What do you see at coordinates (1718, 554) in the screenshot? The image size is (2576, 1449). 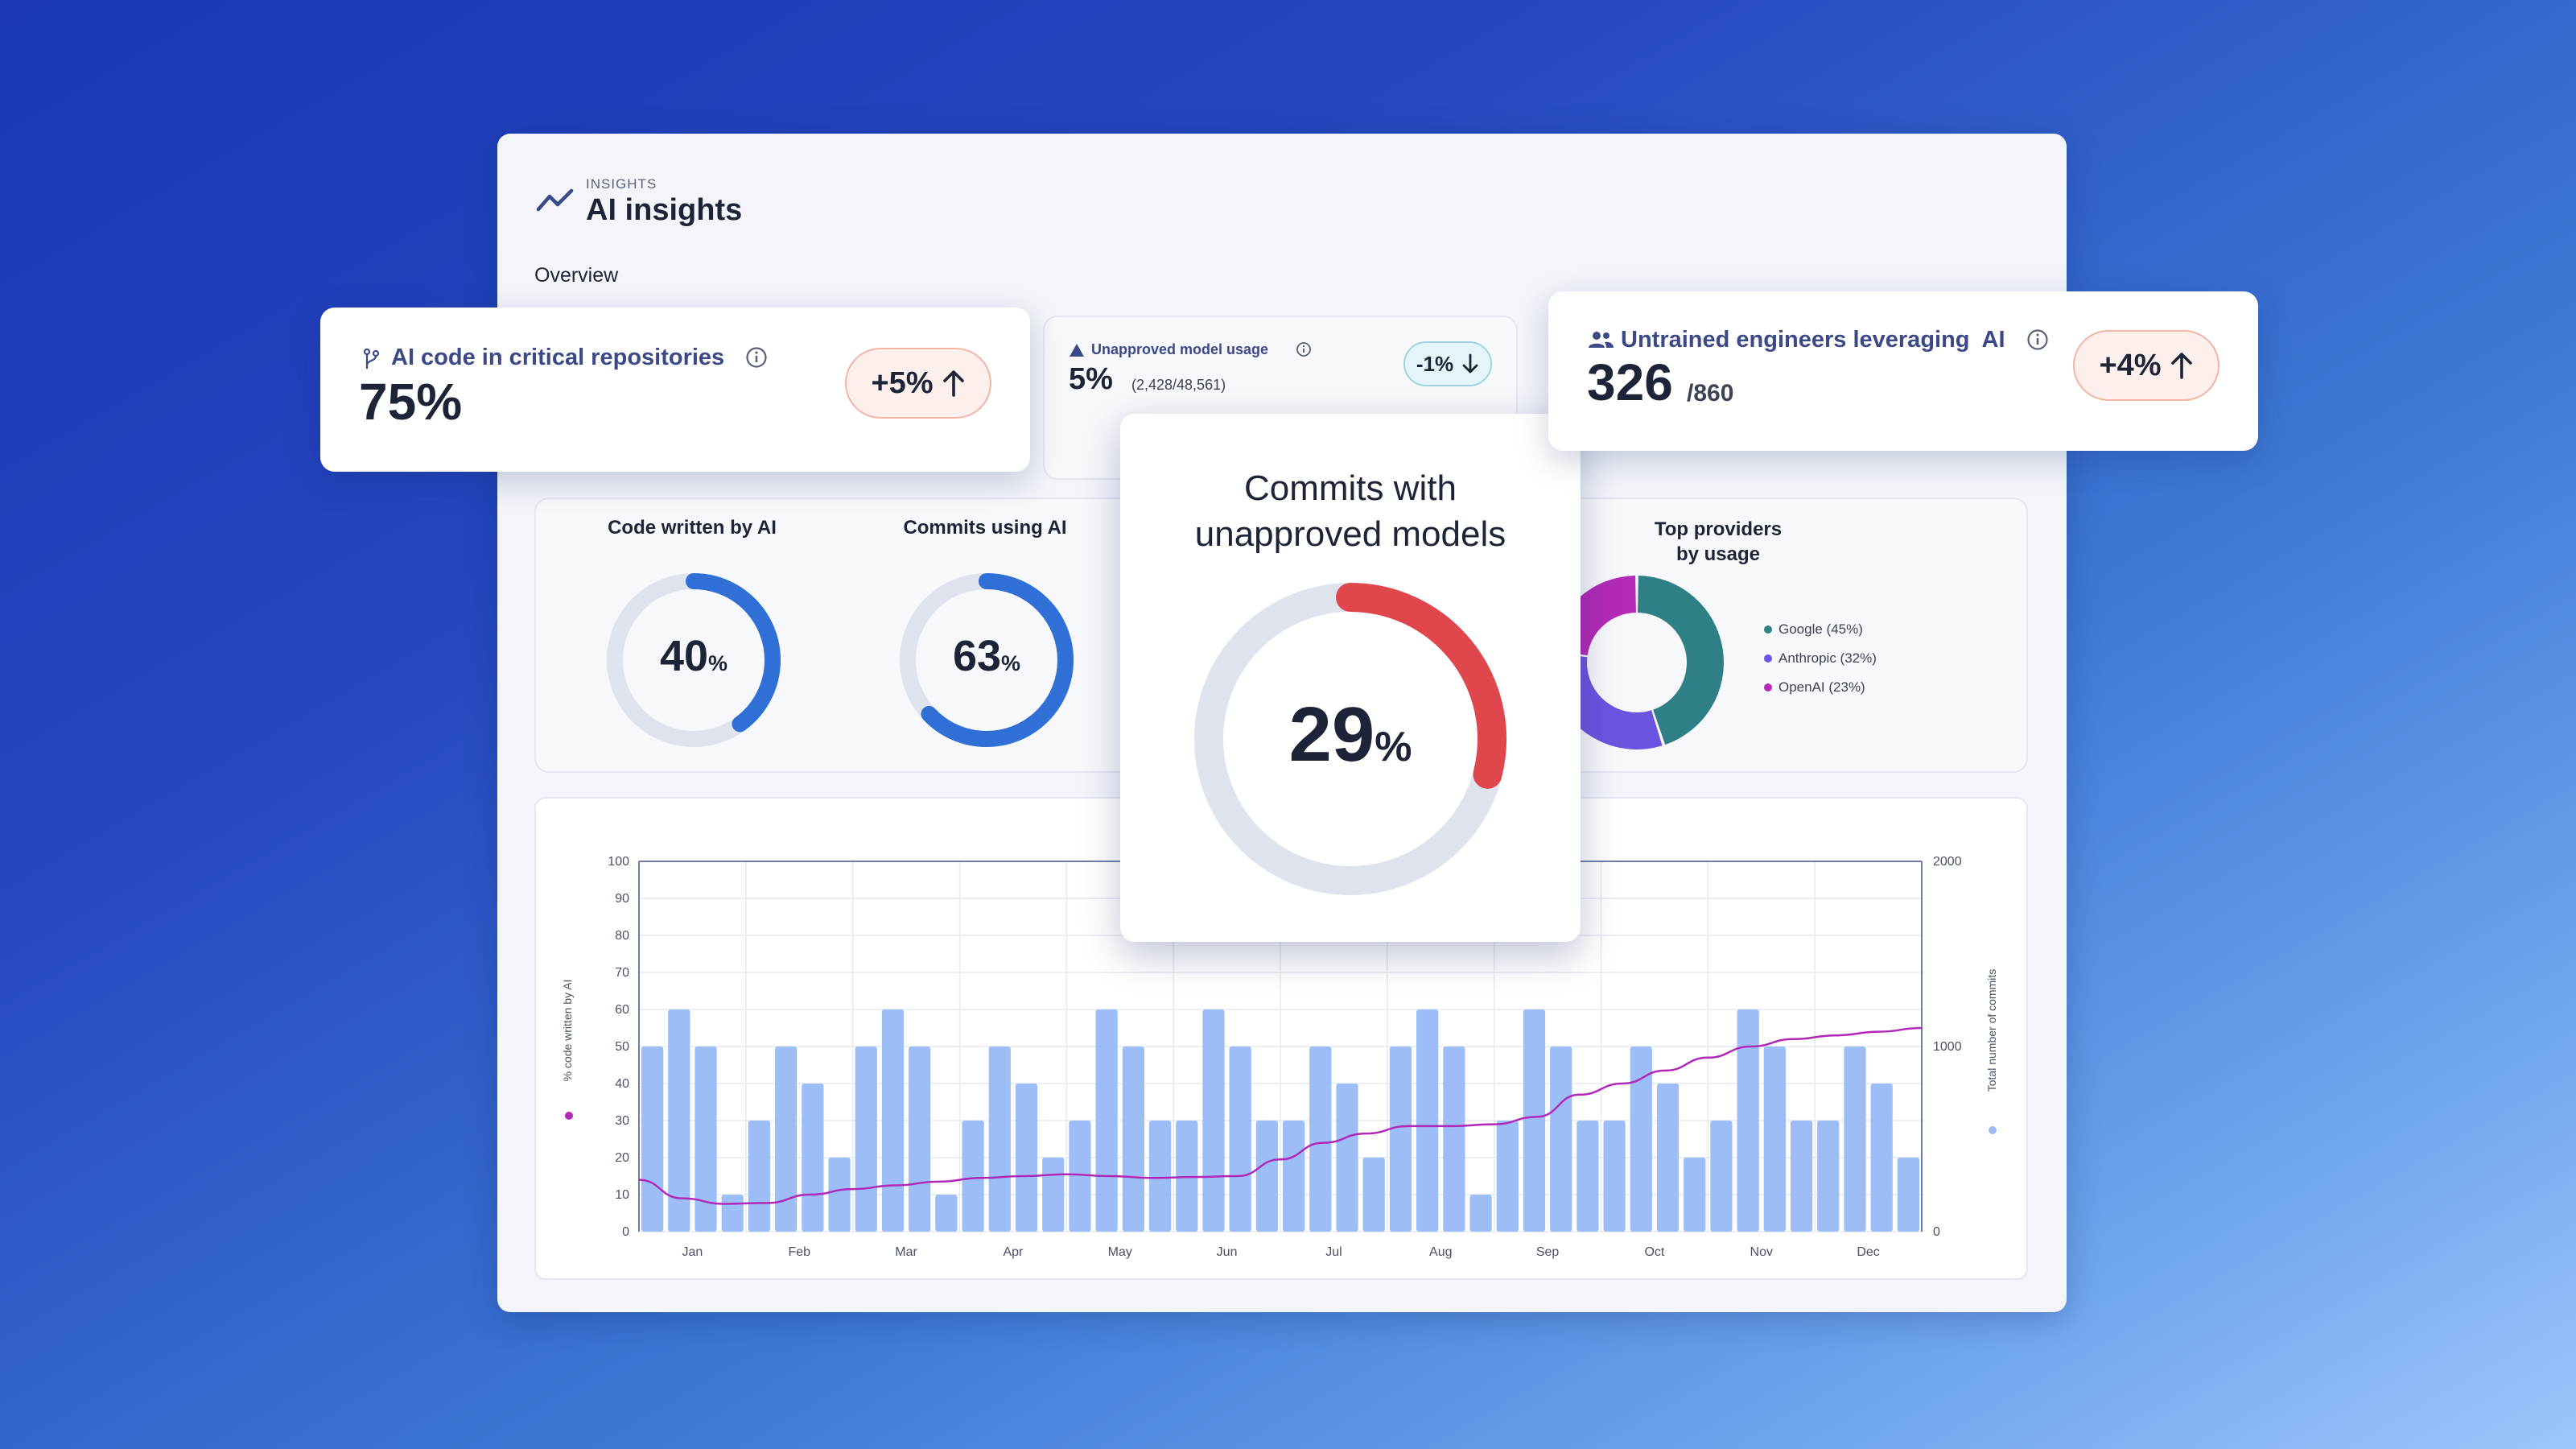 I see `providers-title-line2: by usage` at bounding box center [1718, 554].